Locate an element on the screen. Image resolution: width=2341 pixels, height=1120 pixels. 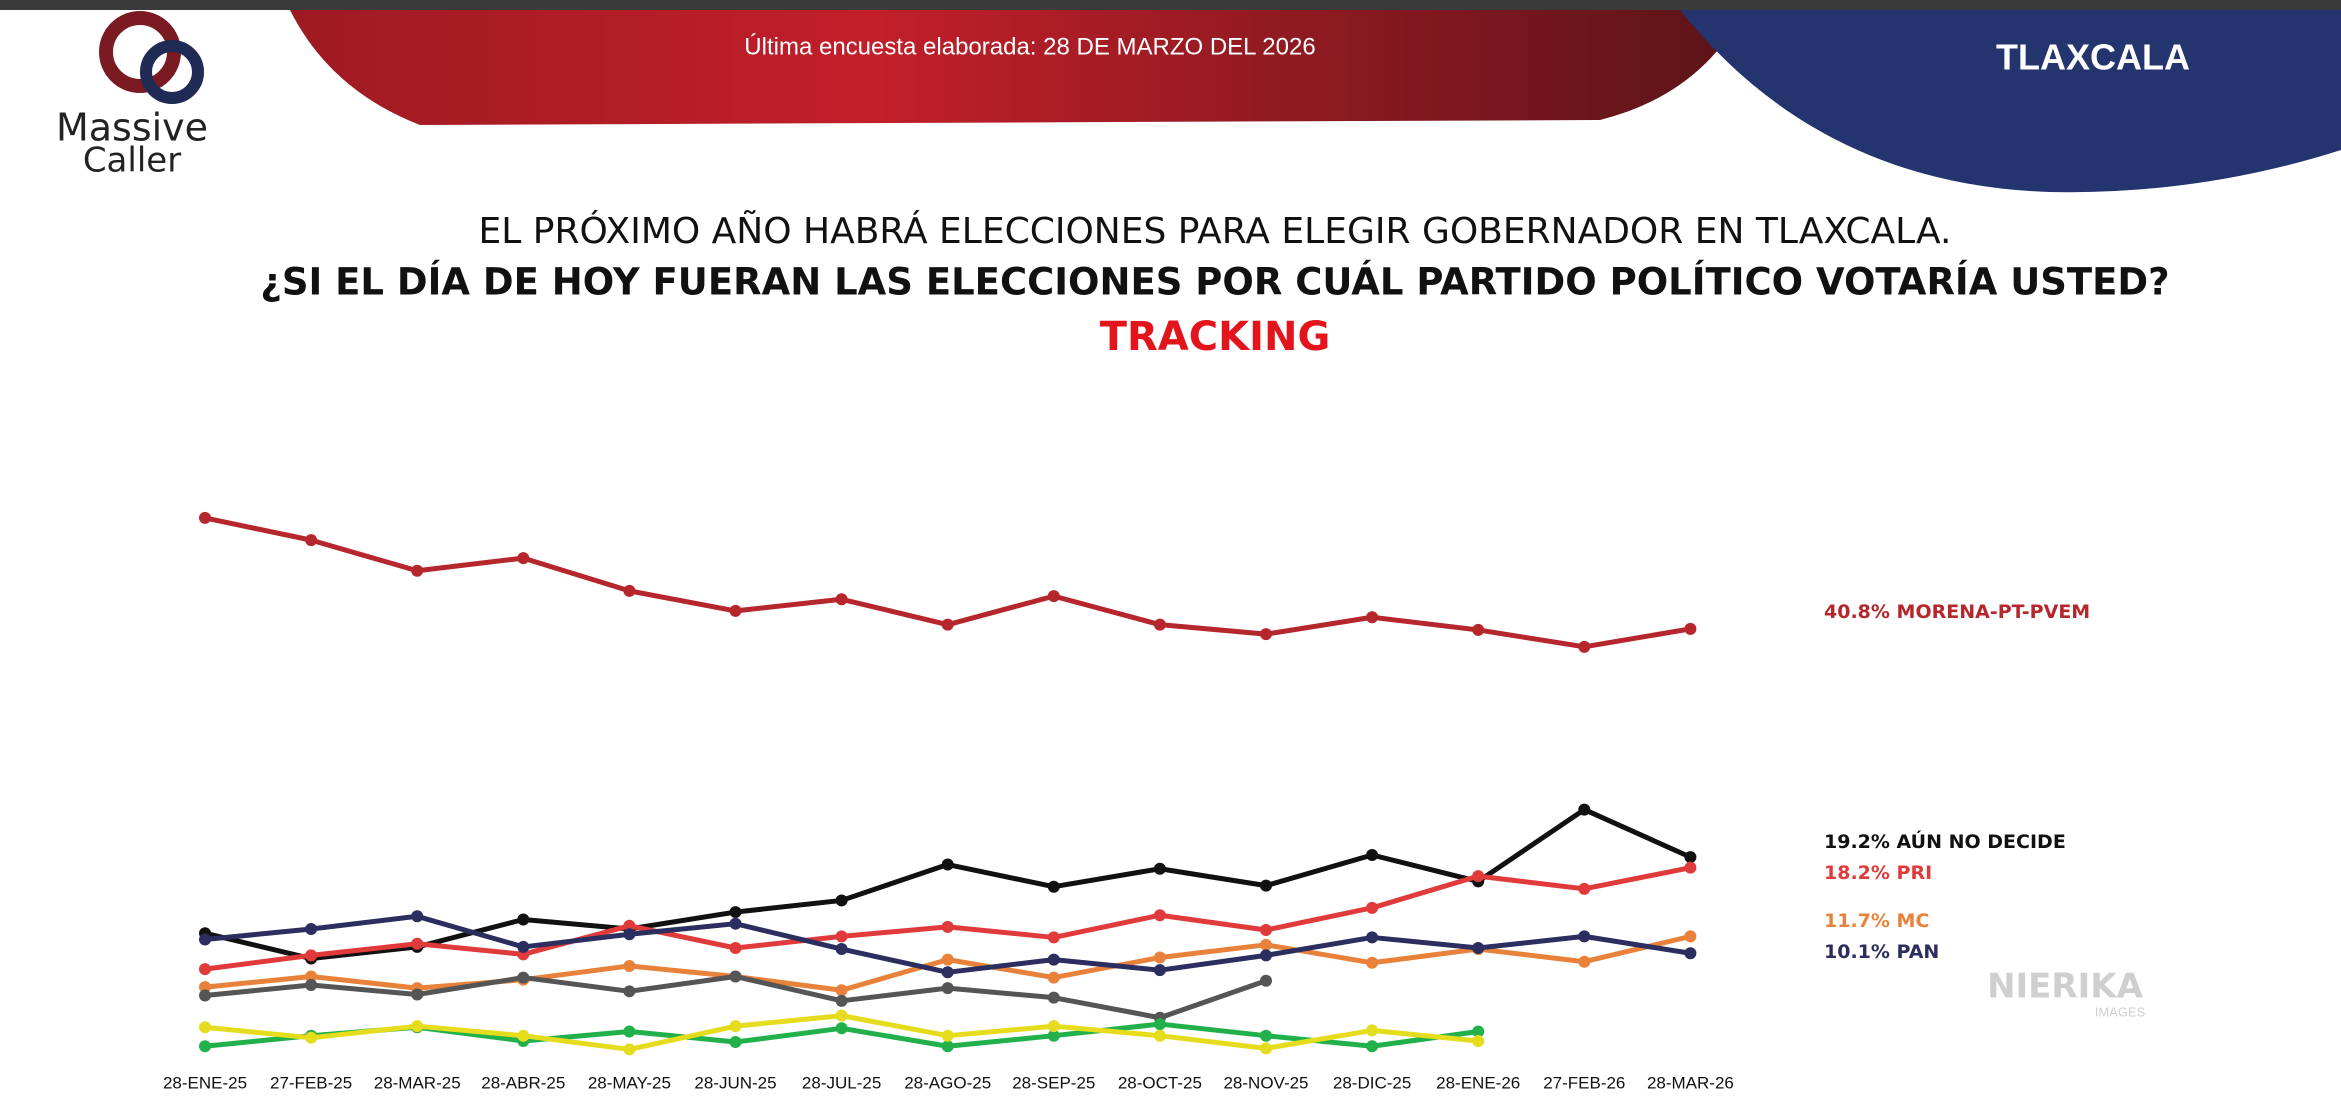
legend-entry: MORENA-PT-PVEM is located at coordinates (1994, 612).